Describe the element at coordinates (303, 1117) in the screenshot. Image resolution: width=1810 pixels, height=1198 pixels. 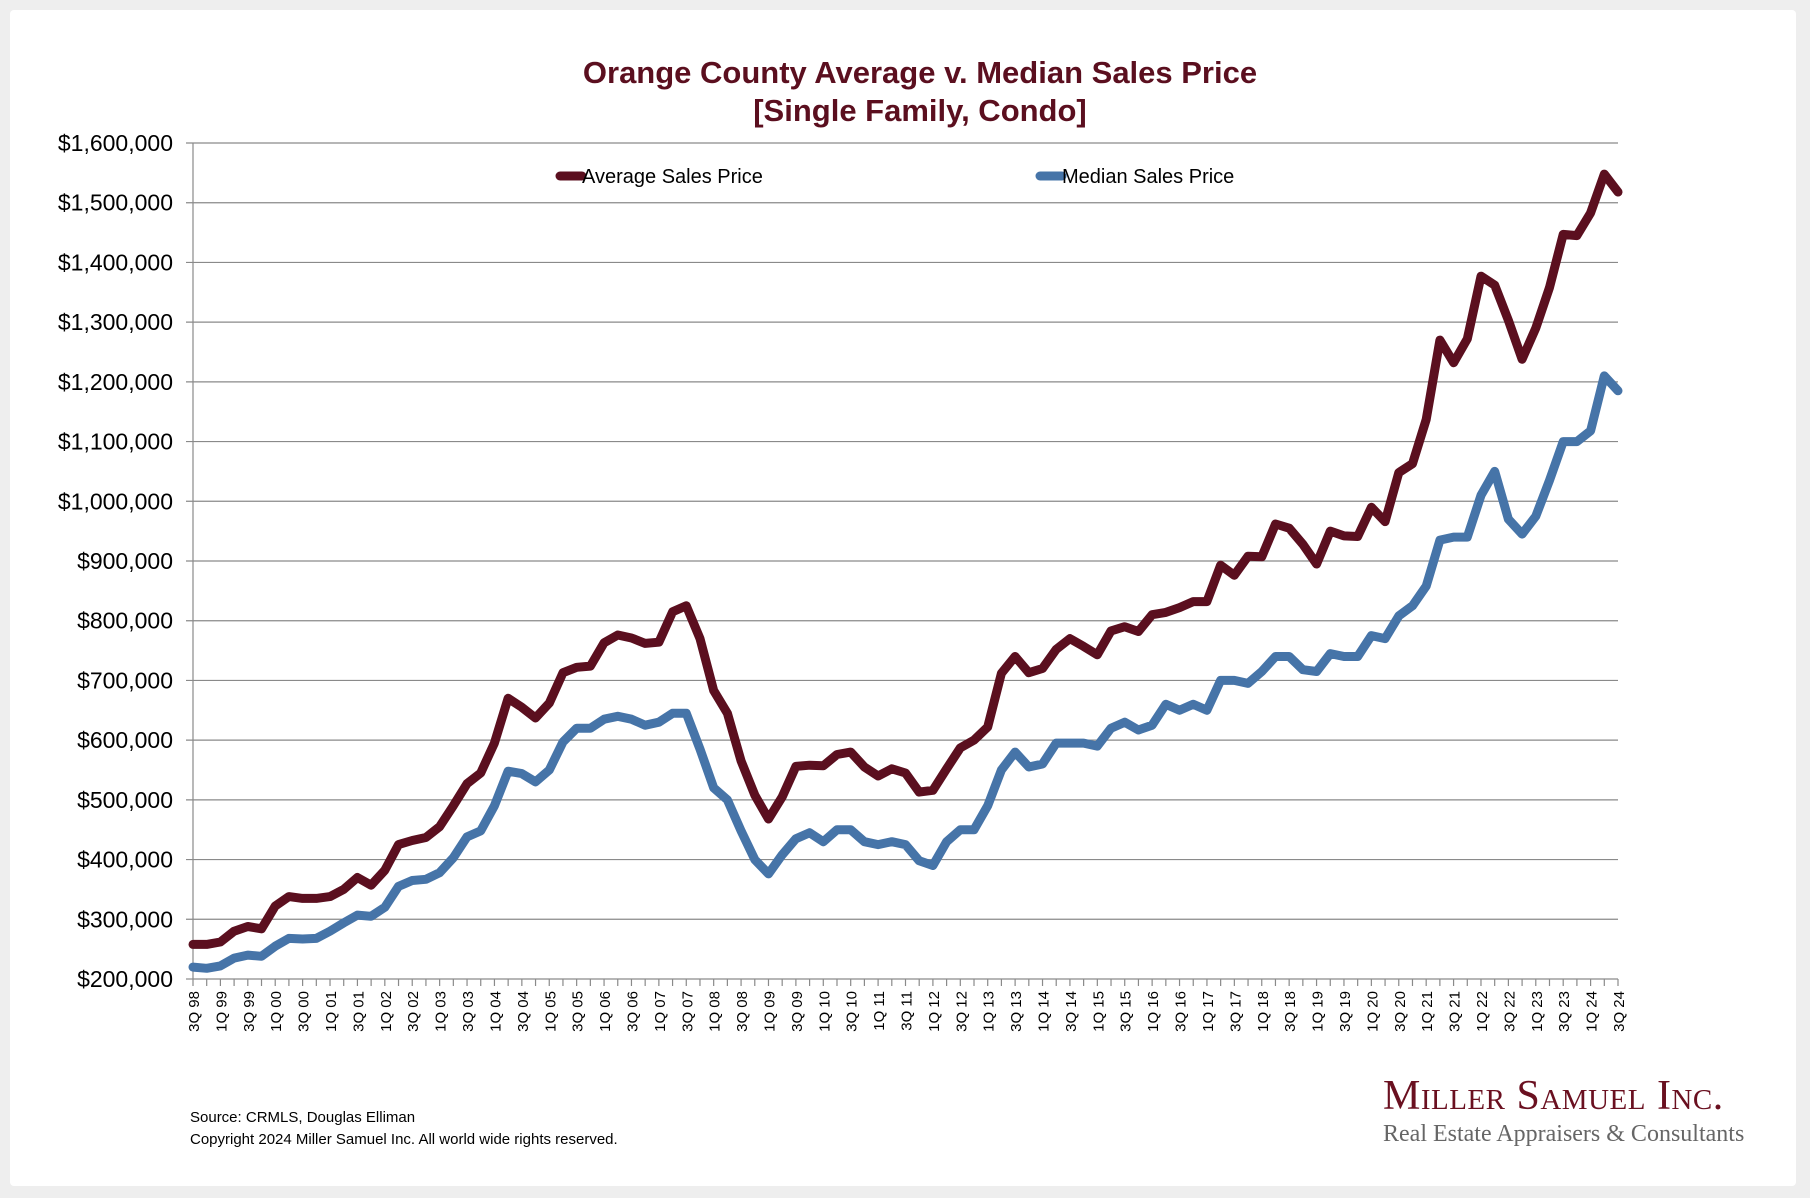
I see `source-note: Source: CRMLS, Douglas Elliman` at that location.